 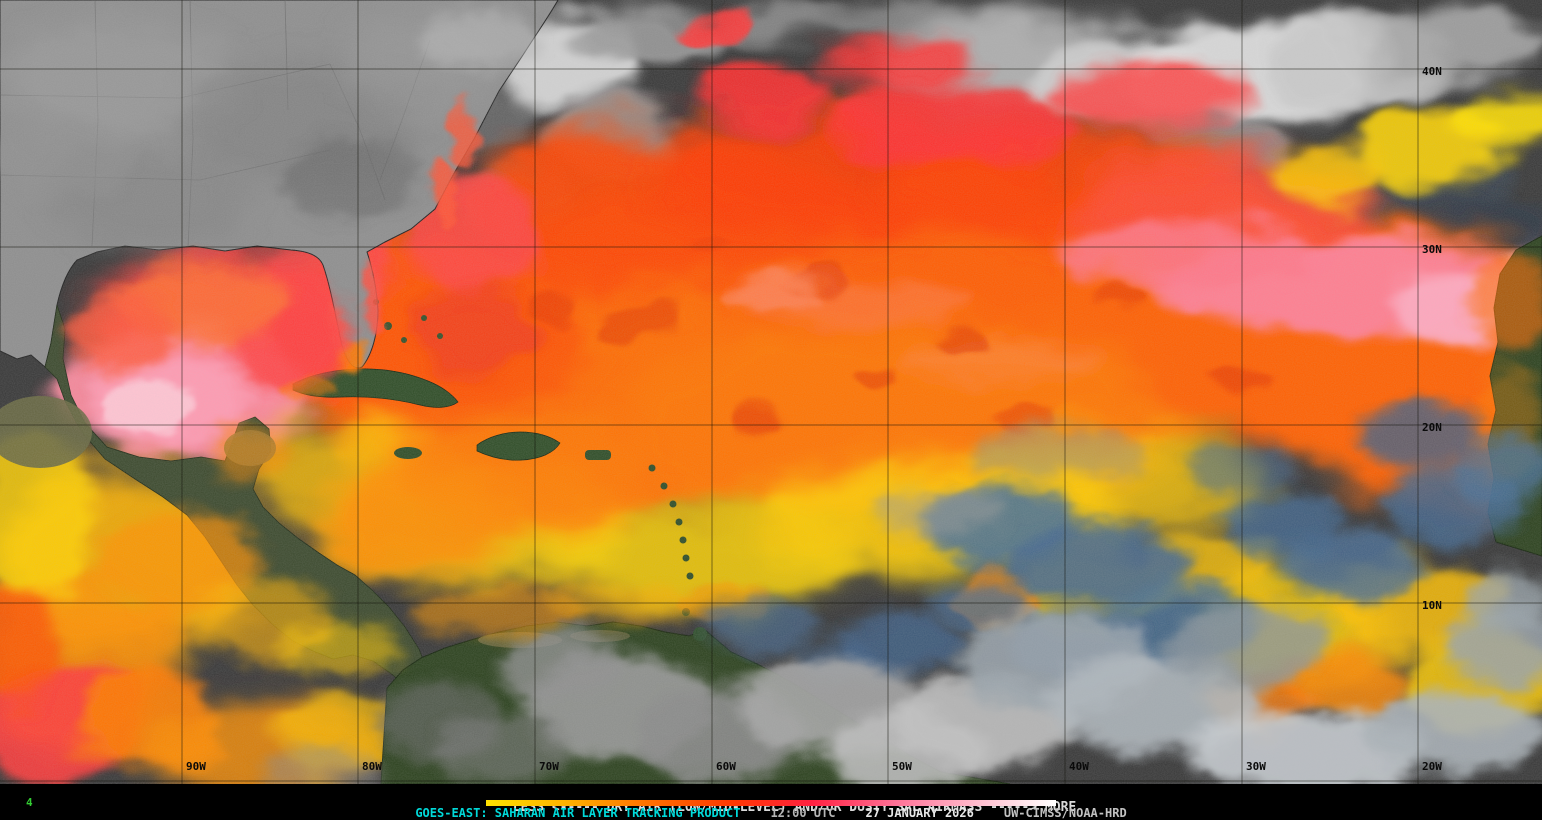 What do you see at coordinates (1432, 766) in the screenshot?
I see `lon-label-20w: 20W` at bounding box center [1432, 766].